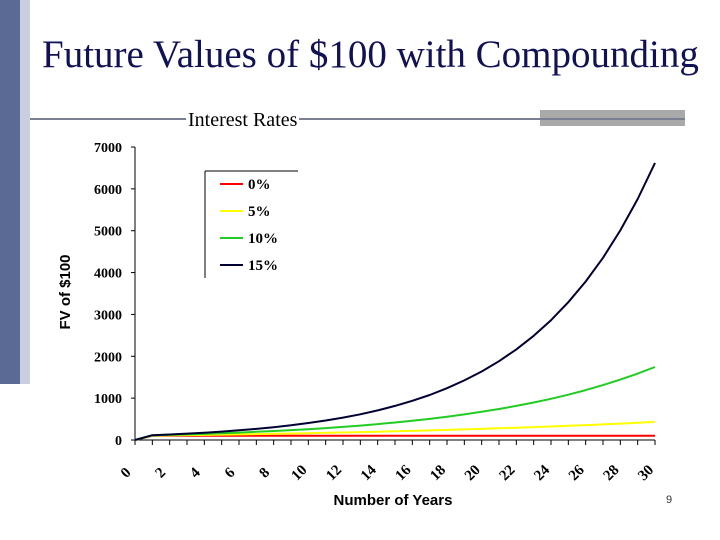 The height and width of the screenshot is (540, 720). What do you see at coordinates (387, 461) in the screenshot?
I see `x-axis: 0 2 4 6 8 10 12 14 16 18 20 22 24 26 28 30` at bounding box center [387, 461].